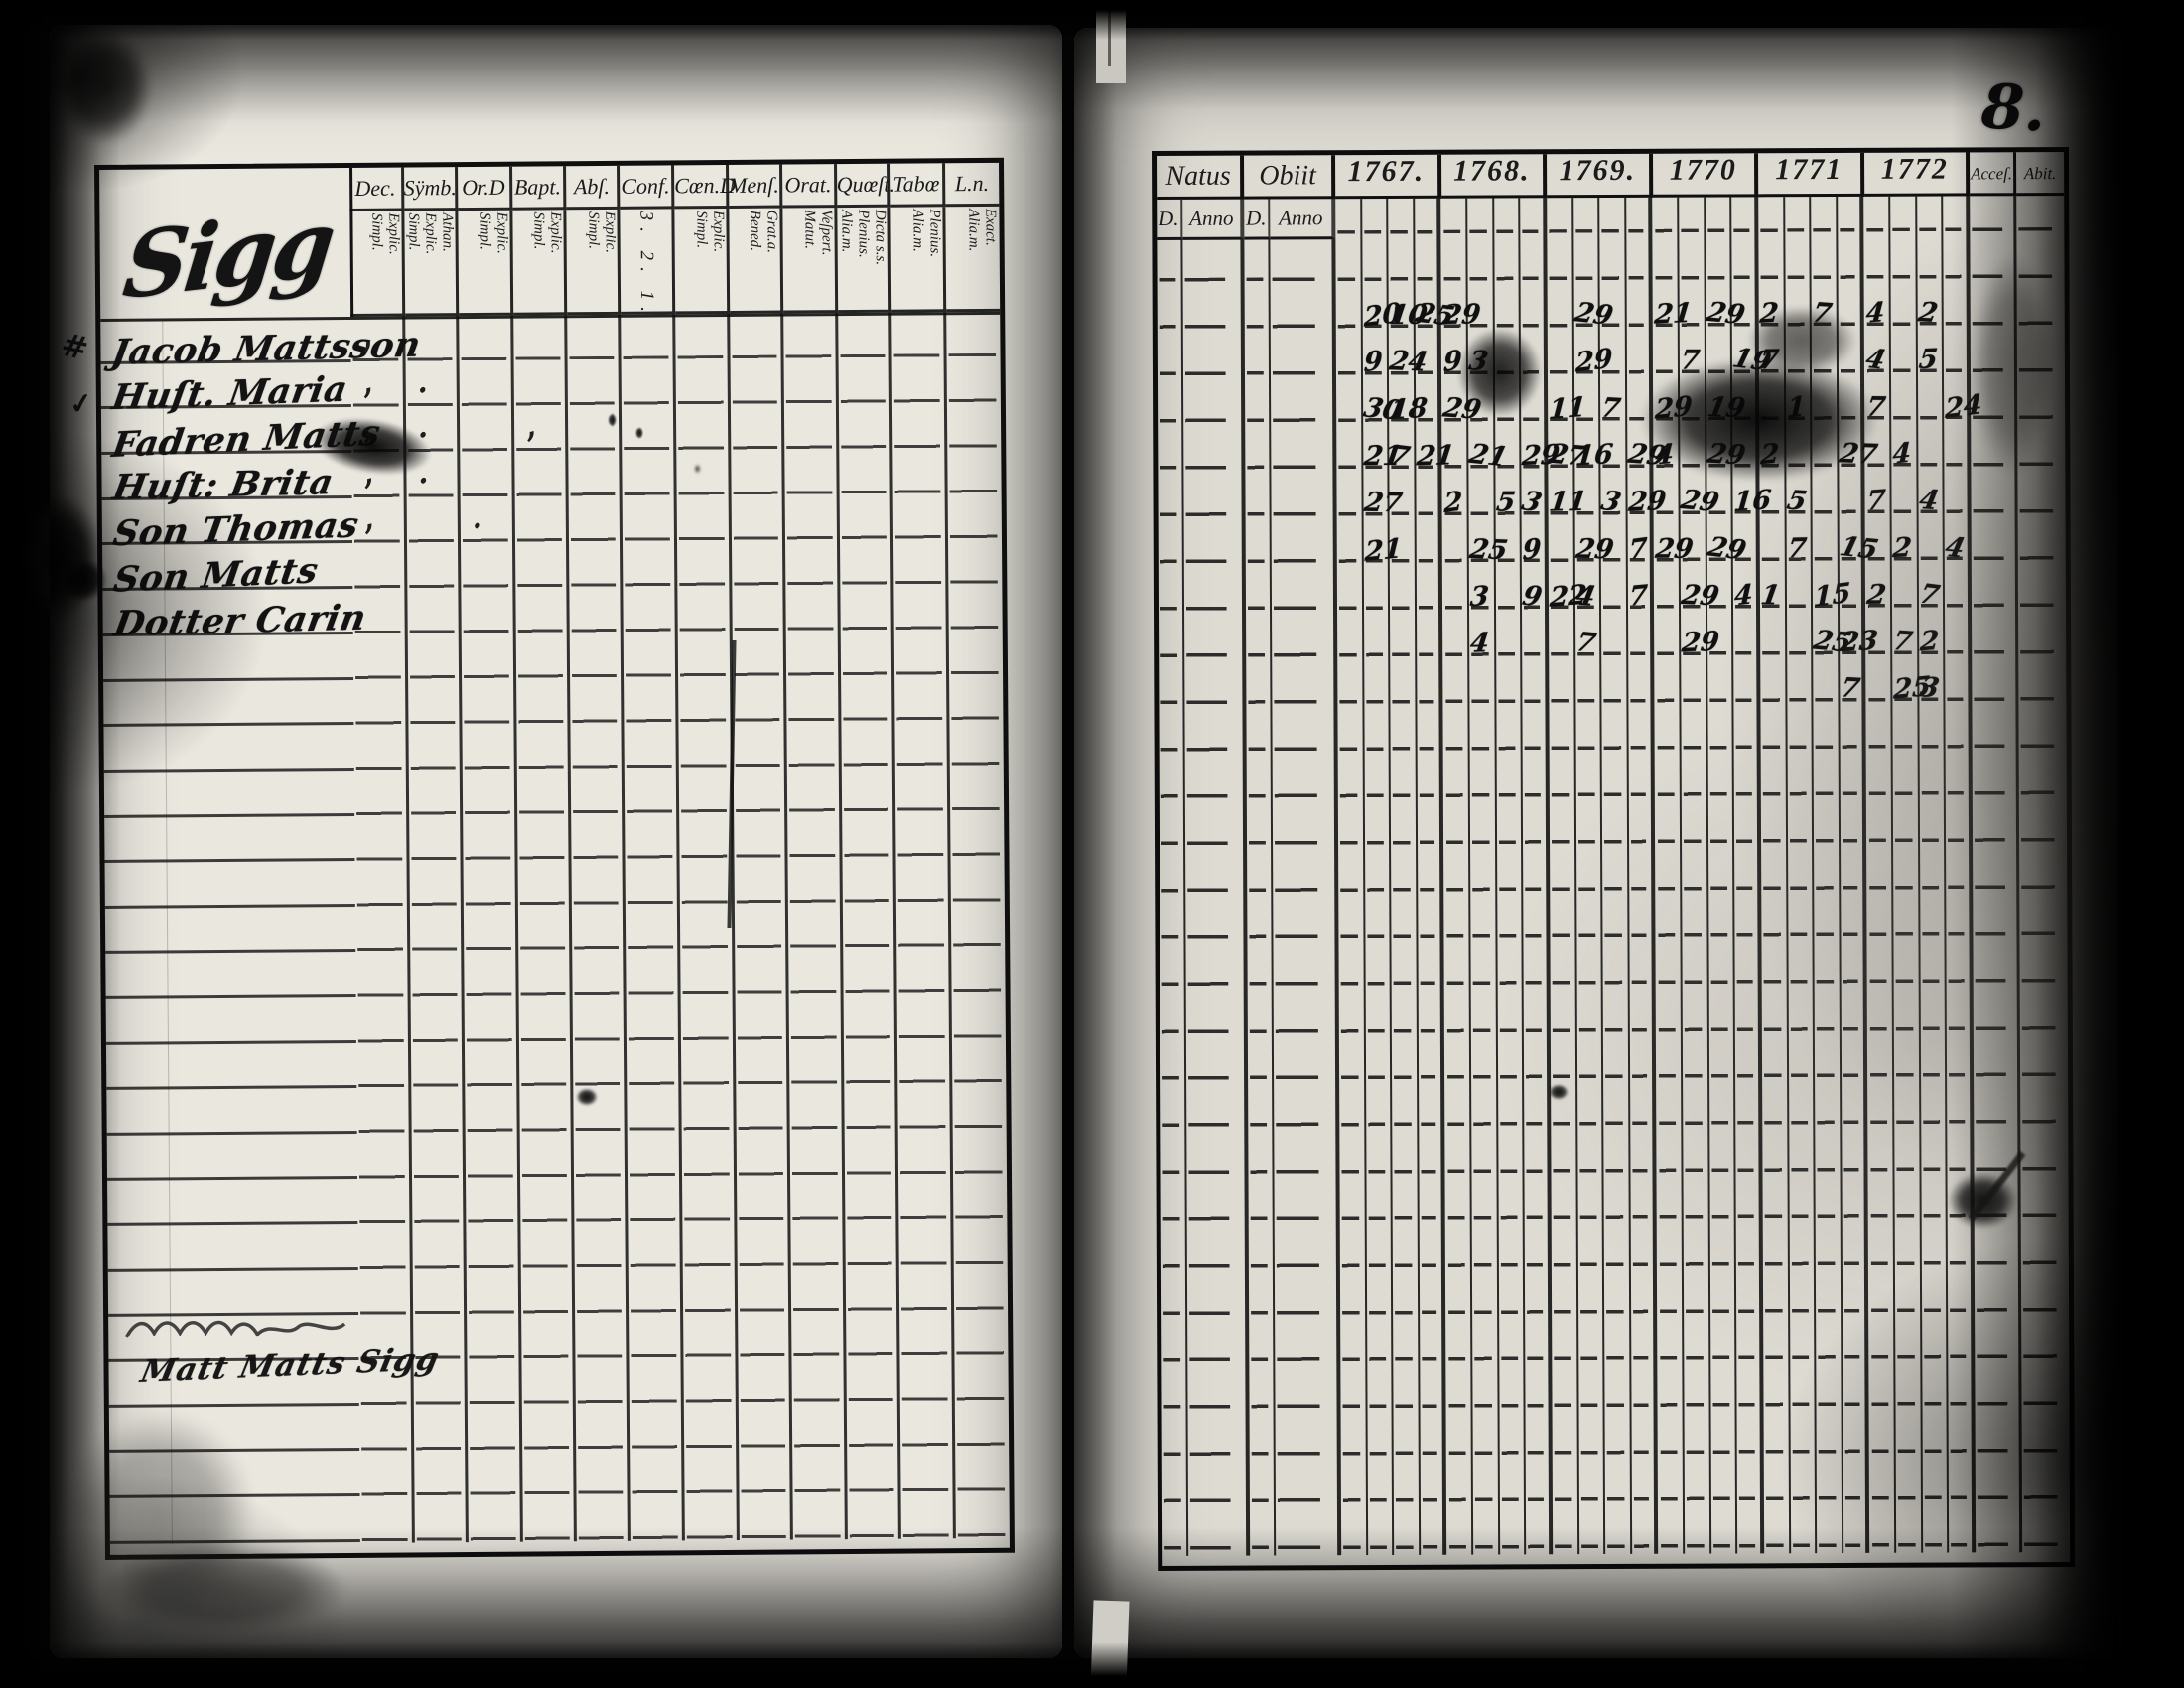  Describe the element at coordinates (808, 259) in the screenshot. I see `subheader-rotated-text: Veſpert. Matut.` at that location.